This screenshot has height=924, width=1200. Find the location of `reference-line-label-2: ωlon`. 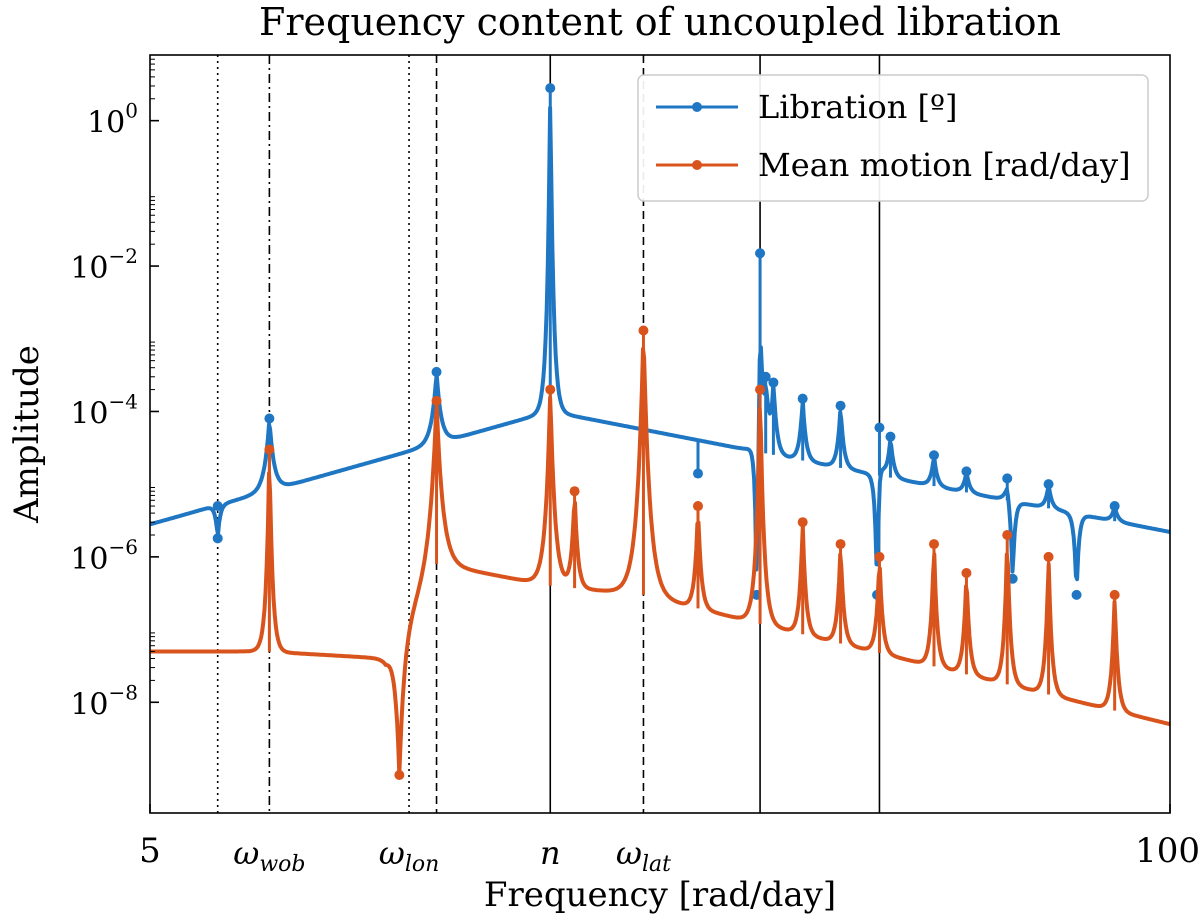

reference-line-label-2: ωlon is located at coordinates (409, 855).